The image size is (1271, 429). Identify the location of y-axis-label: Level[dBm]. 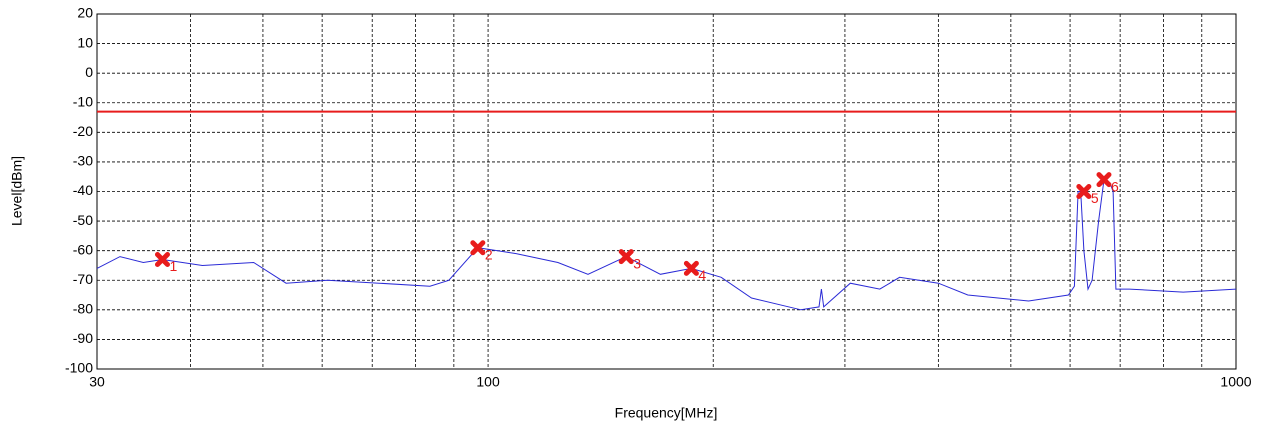
(17, 191).